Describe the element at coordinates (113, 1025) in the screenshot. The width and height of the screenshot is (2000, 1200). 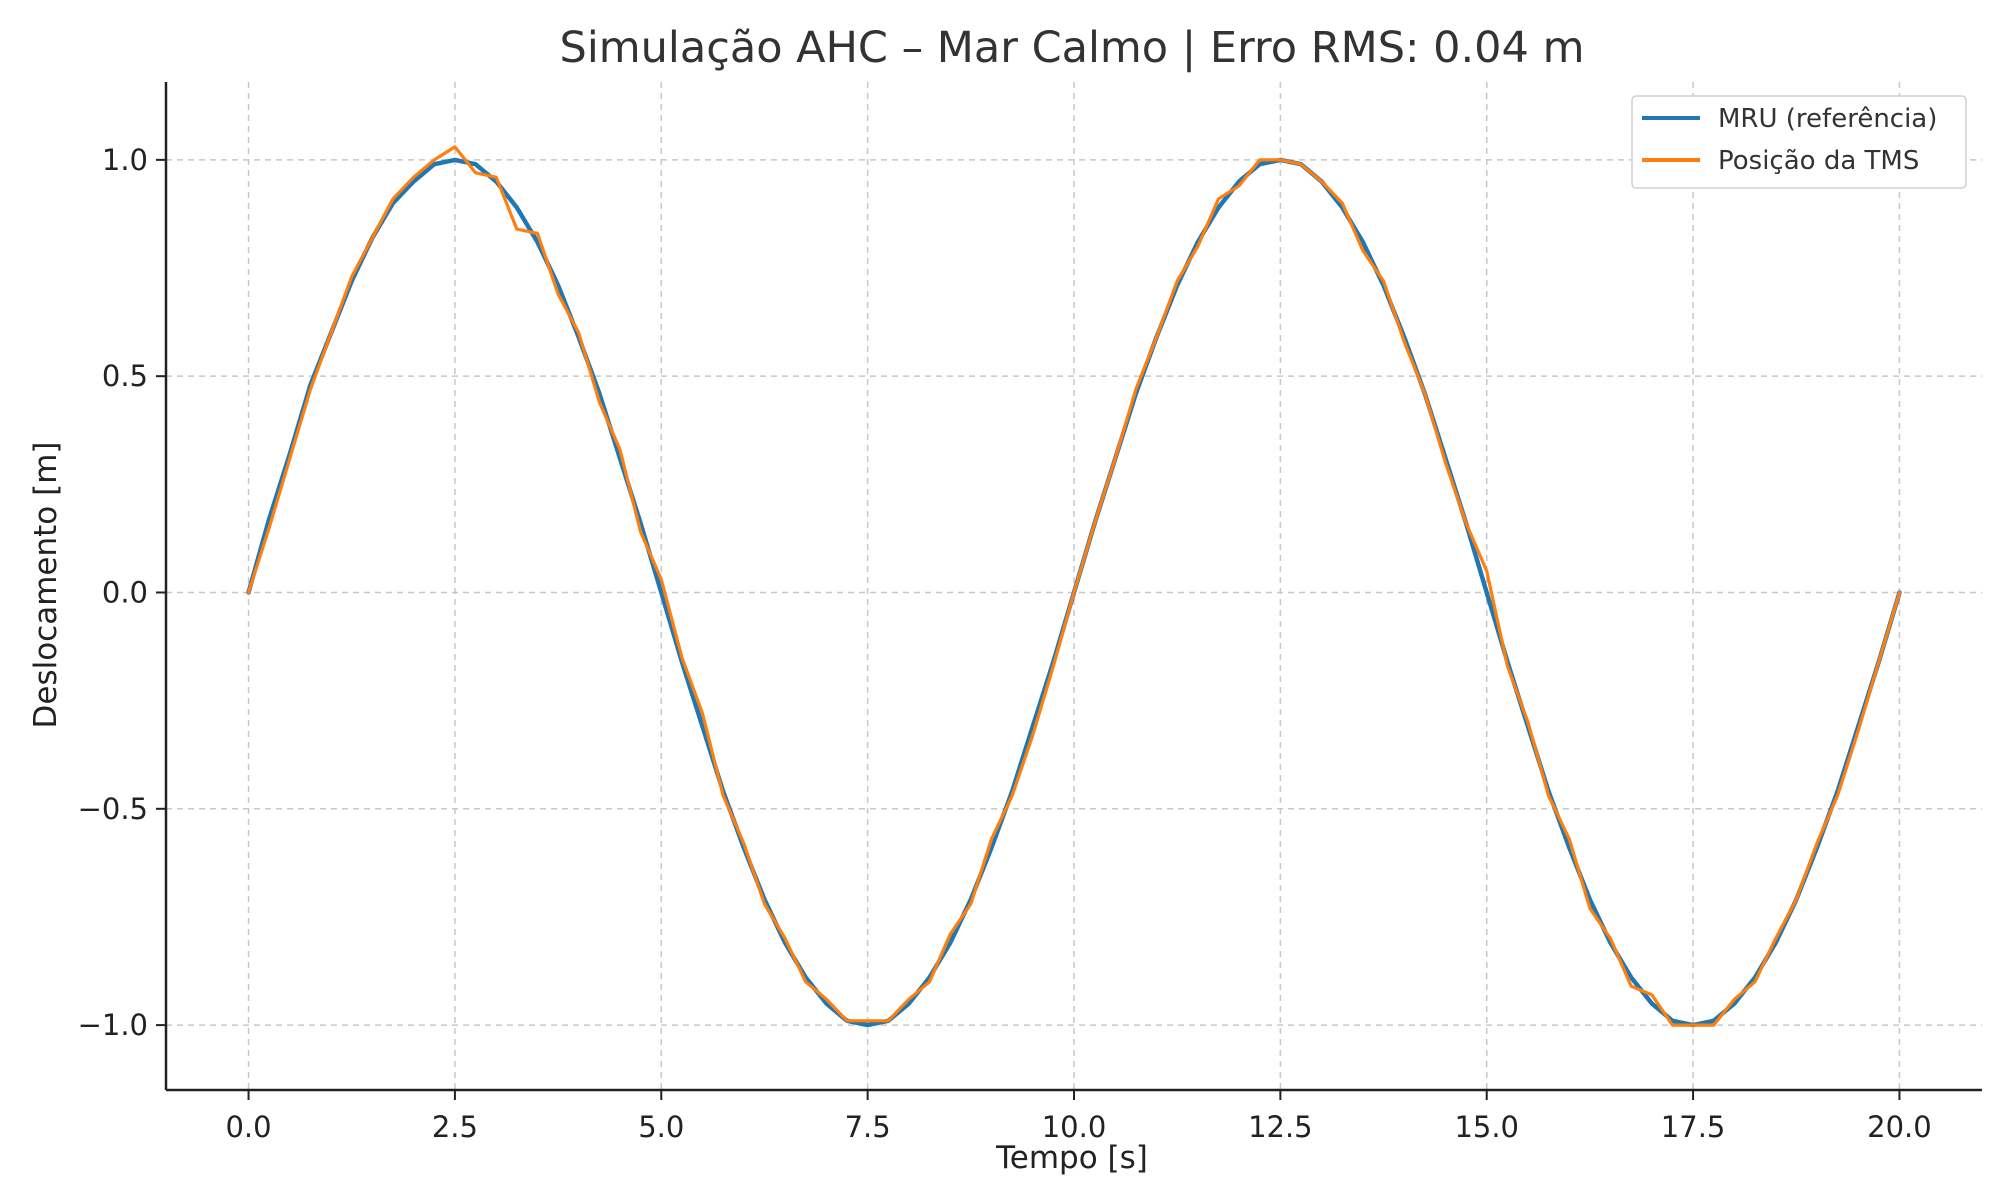
I see `y-tick-label: −1.0` at that location.